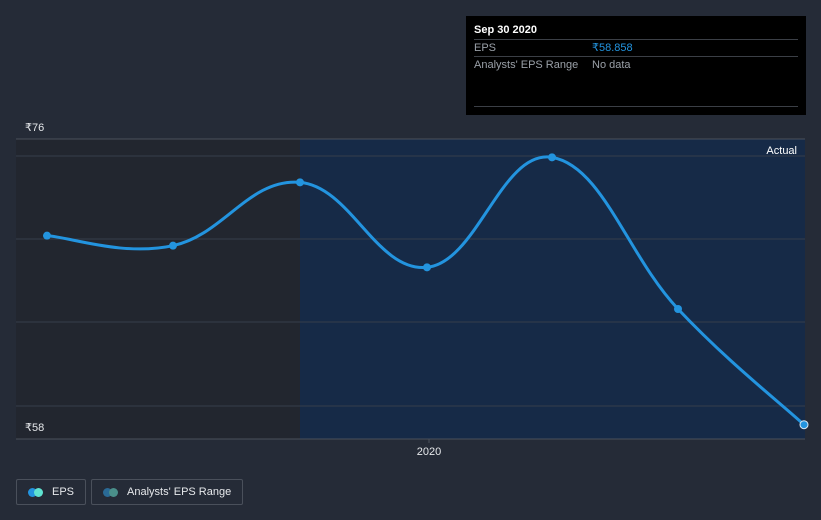 Image resolution: width=821 pixels, height=520 pixels. Describe the element at coordinates (485, 48) in the screenshot. I see `tooltip-eps-label: EPS` at that location.